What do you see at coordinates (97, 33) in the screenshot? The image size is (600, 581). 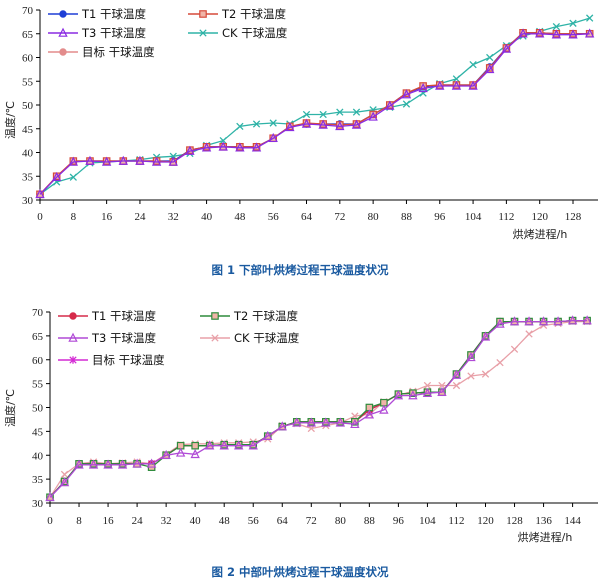 I see `legend-entry: T3 干球温度` at bounding box center [97, 33].